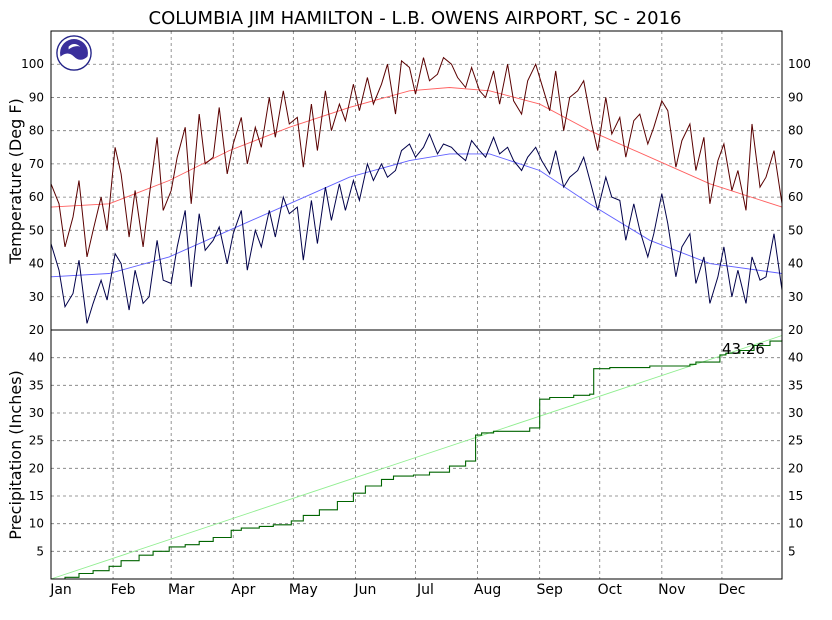  I want to click on precipitation-tick-left: 15, so click(36, 496).